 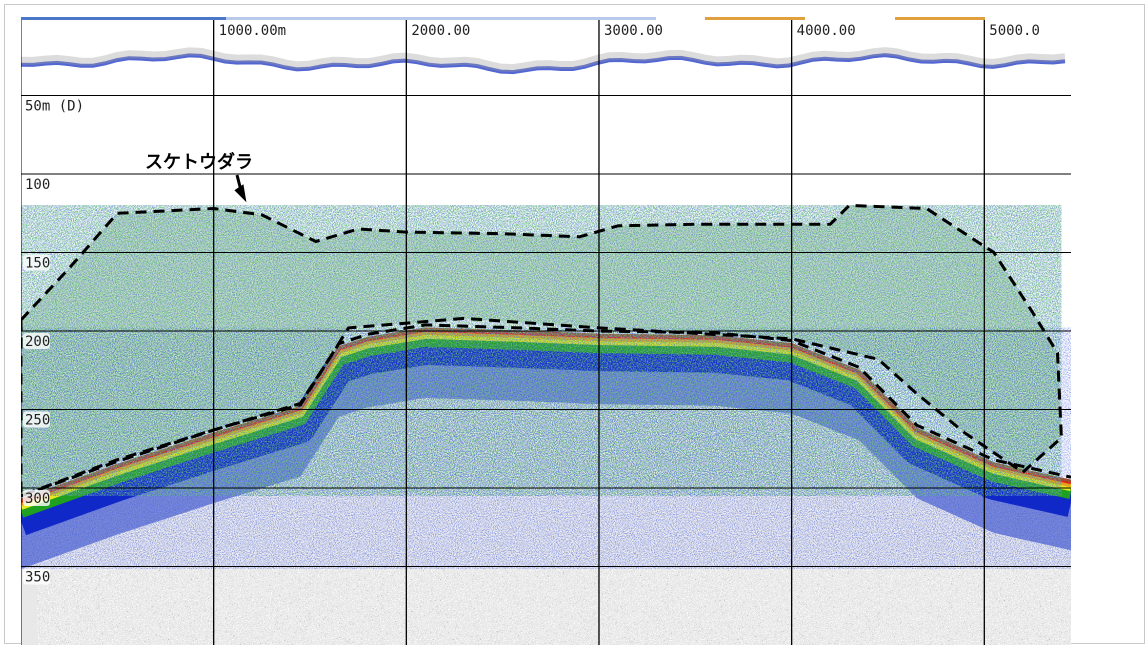 I want to click on y-tick-label-0: 50m (D), so click(x=54, y=107).